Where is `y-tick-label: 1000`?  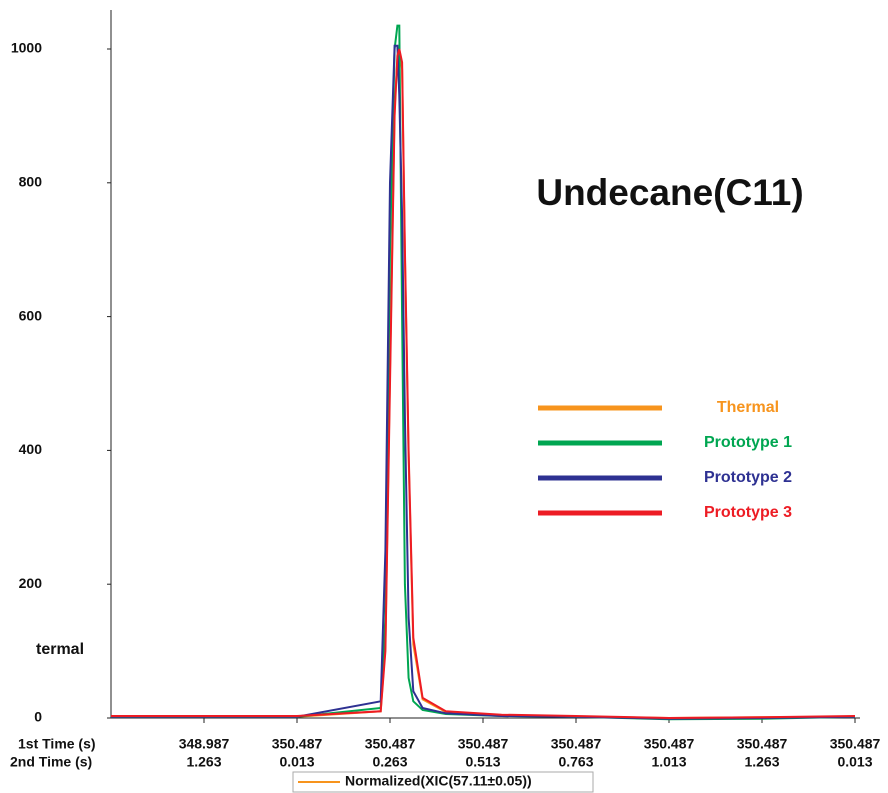 y-tick-label: 1000 is located at coordinates (26, 48).